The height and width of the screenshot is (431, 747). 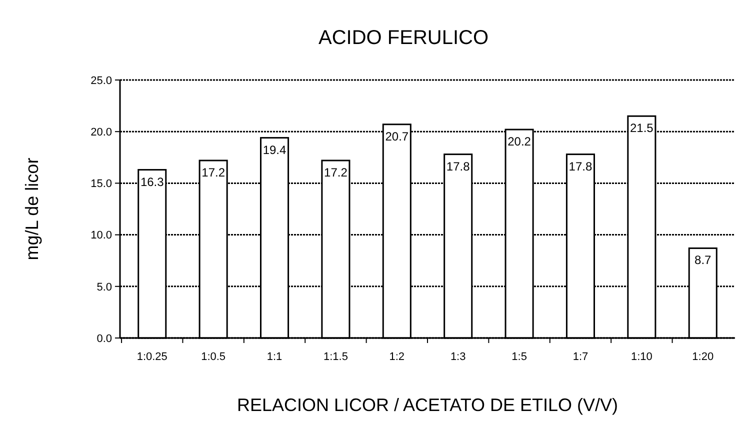 I want to click on x-tick-label: 1:1.5, so click(x=335, y=357).